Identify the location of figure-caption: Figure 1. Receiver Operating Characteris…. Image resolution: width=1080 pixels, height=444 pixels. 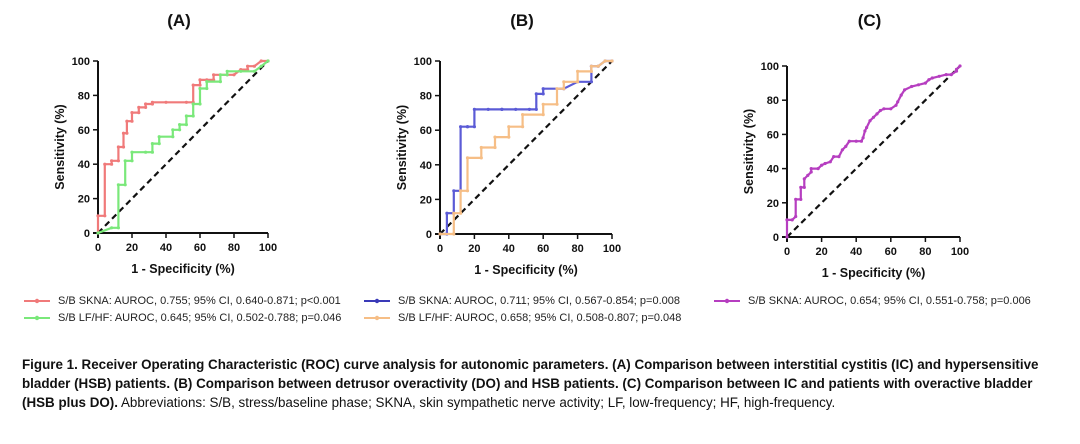
(542, 383).